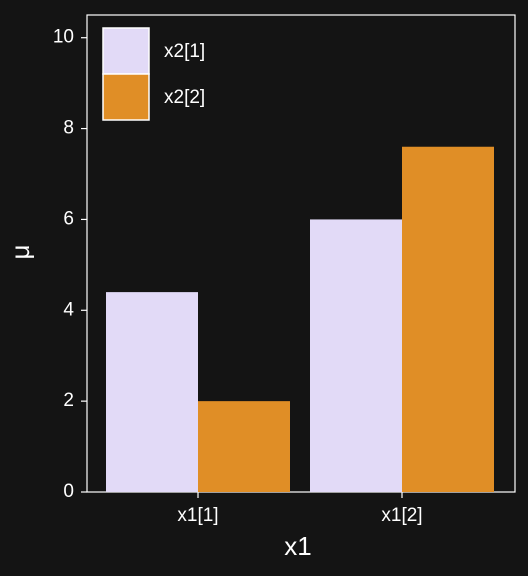  I want to click on y-axis-title: μ, so click(20, 252).